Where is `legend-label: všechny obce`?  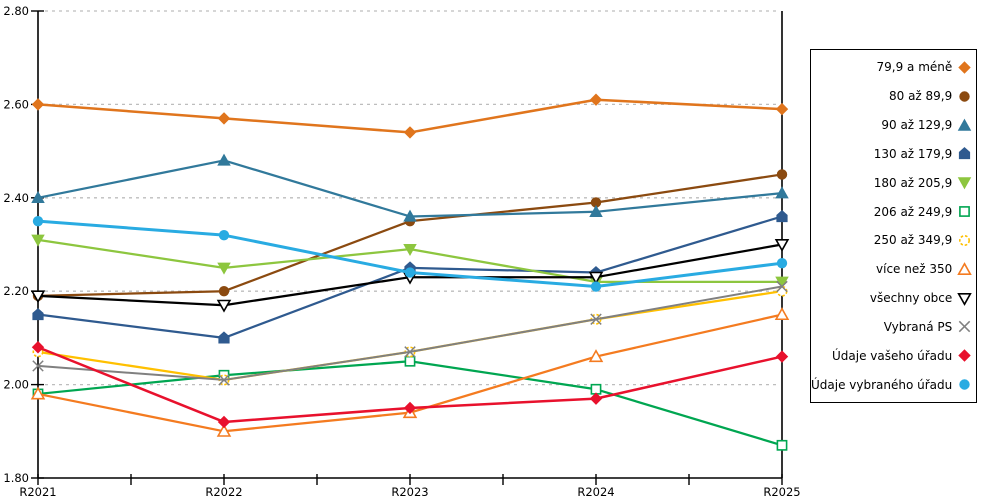 legend-label: všechny obce is located at coordinates (911, 298).